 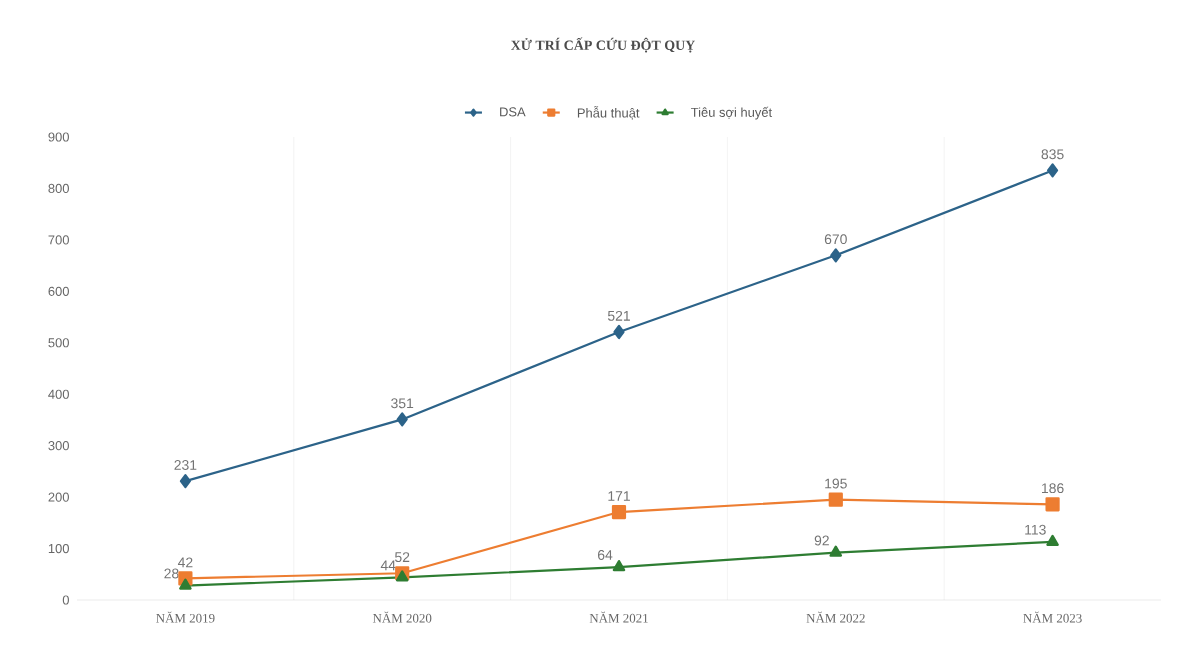 I want to click on data-label: 186, so click(x=1053, y=488).